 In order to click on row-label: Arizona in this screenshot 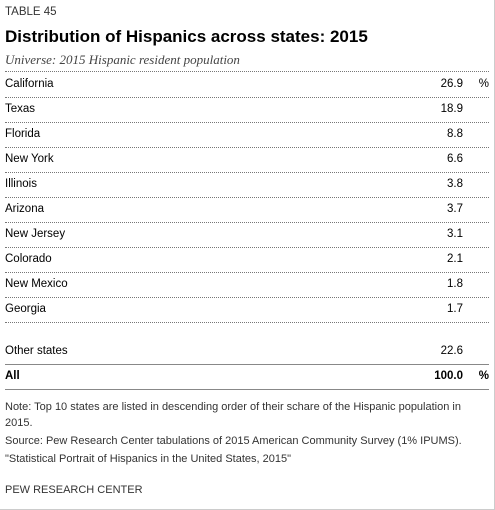, I will do `click(24, 209)`.